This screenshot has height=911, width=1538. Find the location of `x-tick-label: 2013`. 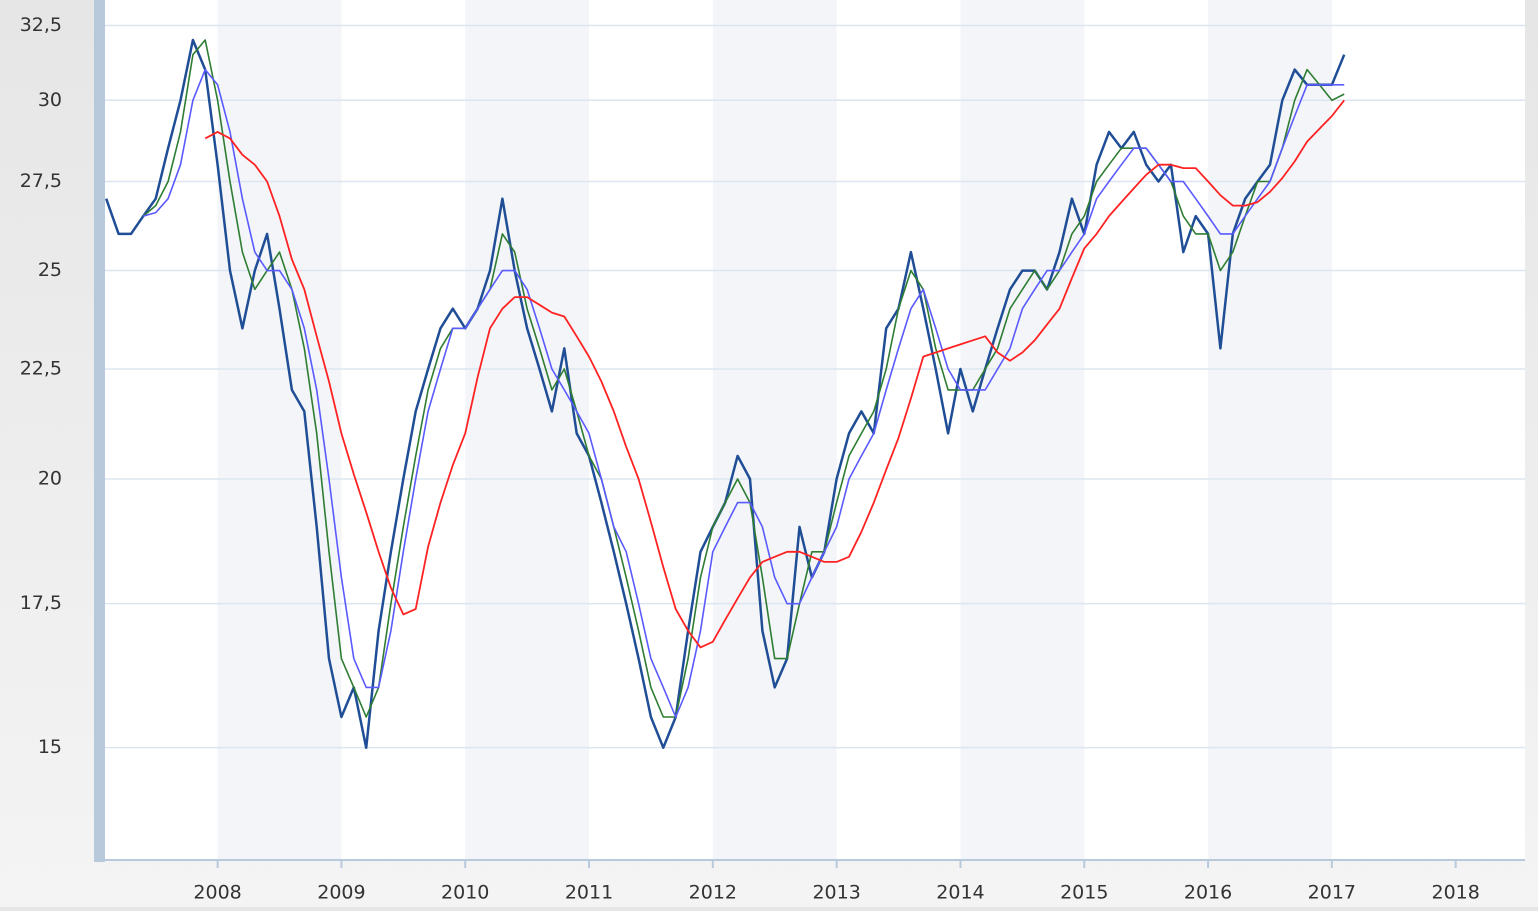

x-tick-label: 2013 is located at coordinates (836, 893).